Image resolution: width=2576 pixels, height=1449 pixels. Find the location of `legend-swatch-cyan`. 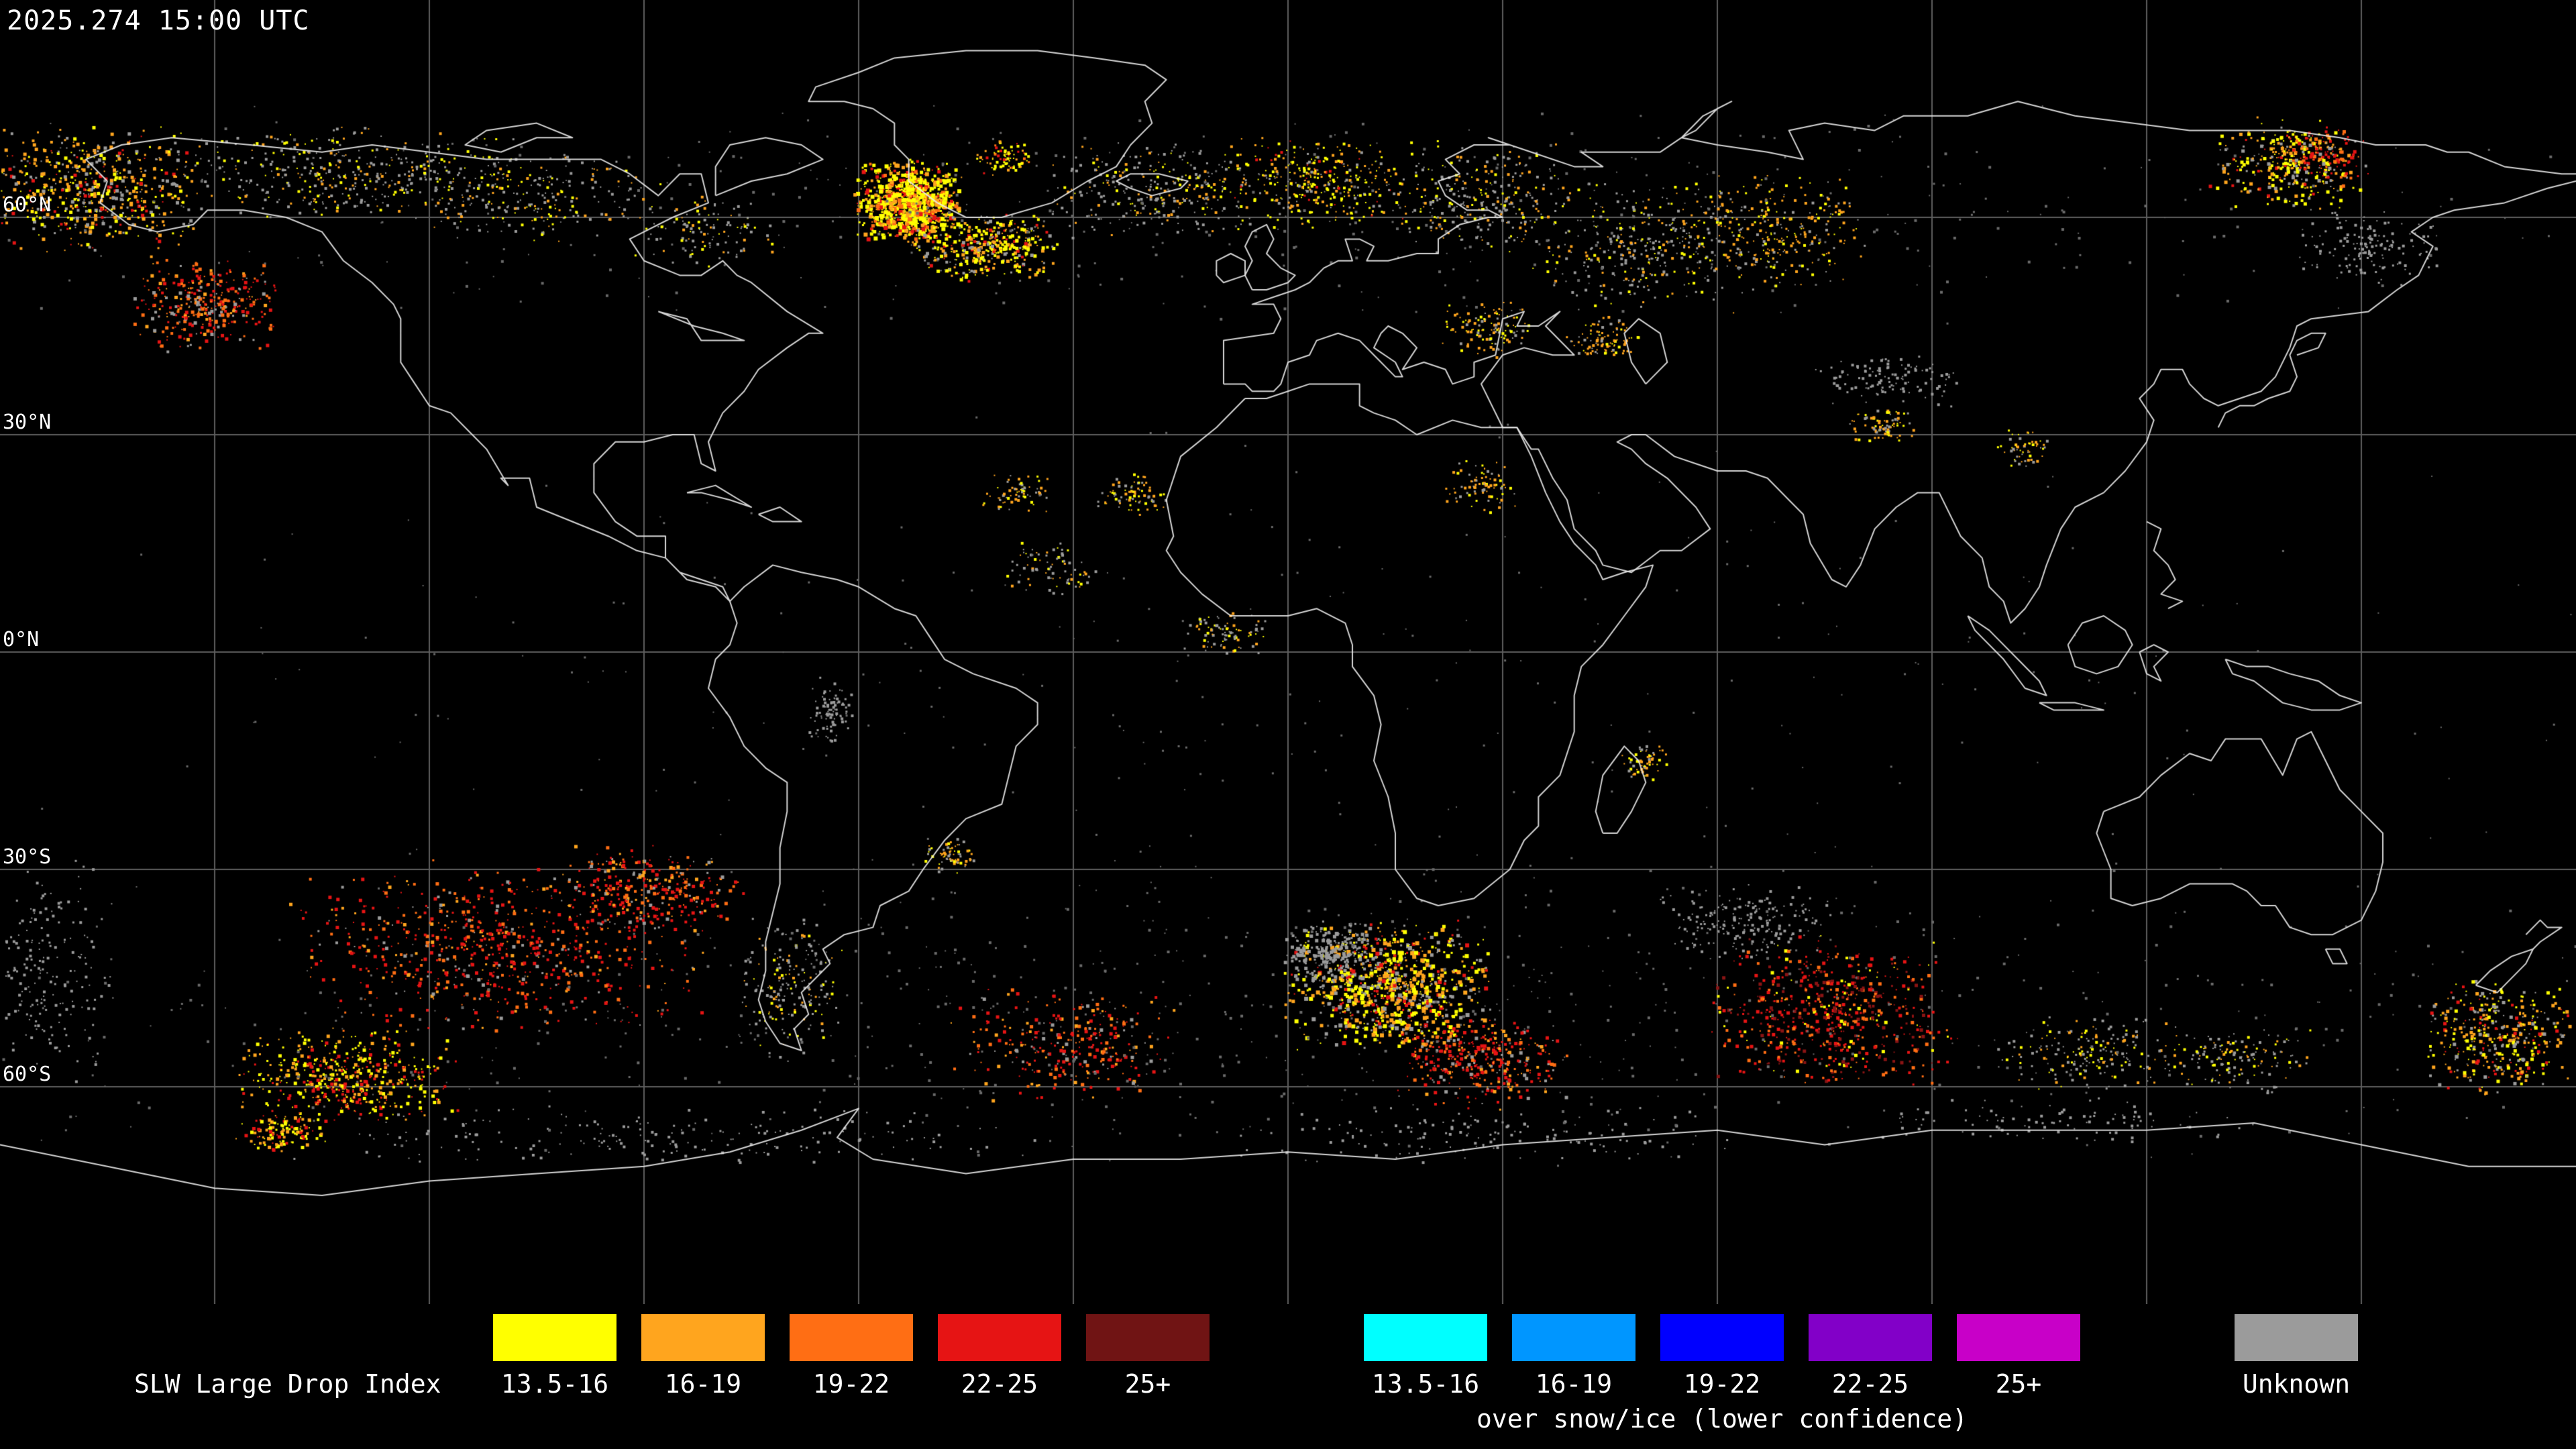

legend-swatch-cyan is located at coordinates (1425, 1337).